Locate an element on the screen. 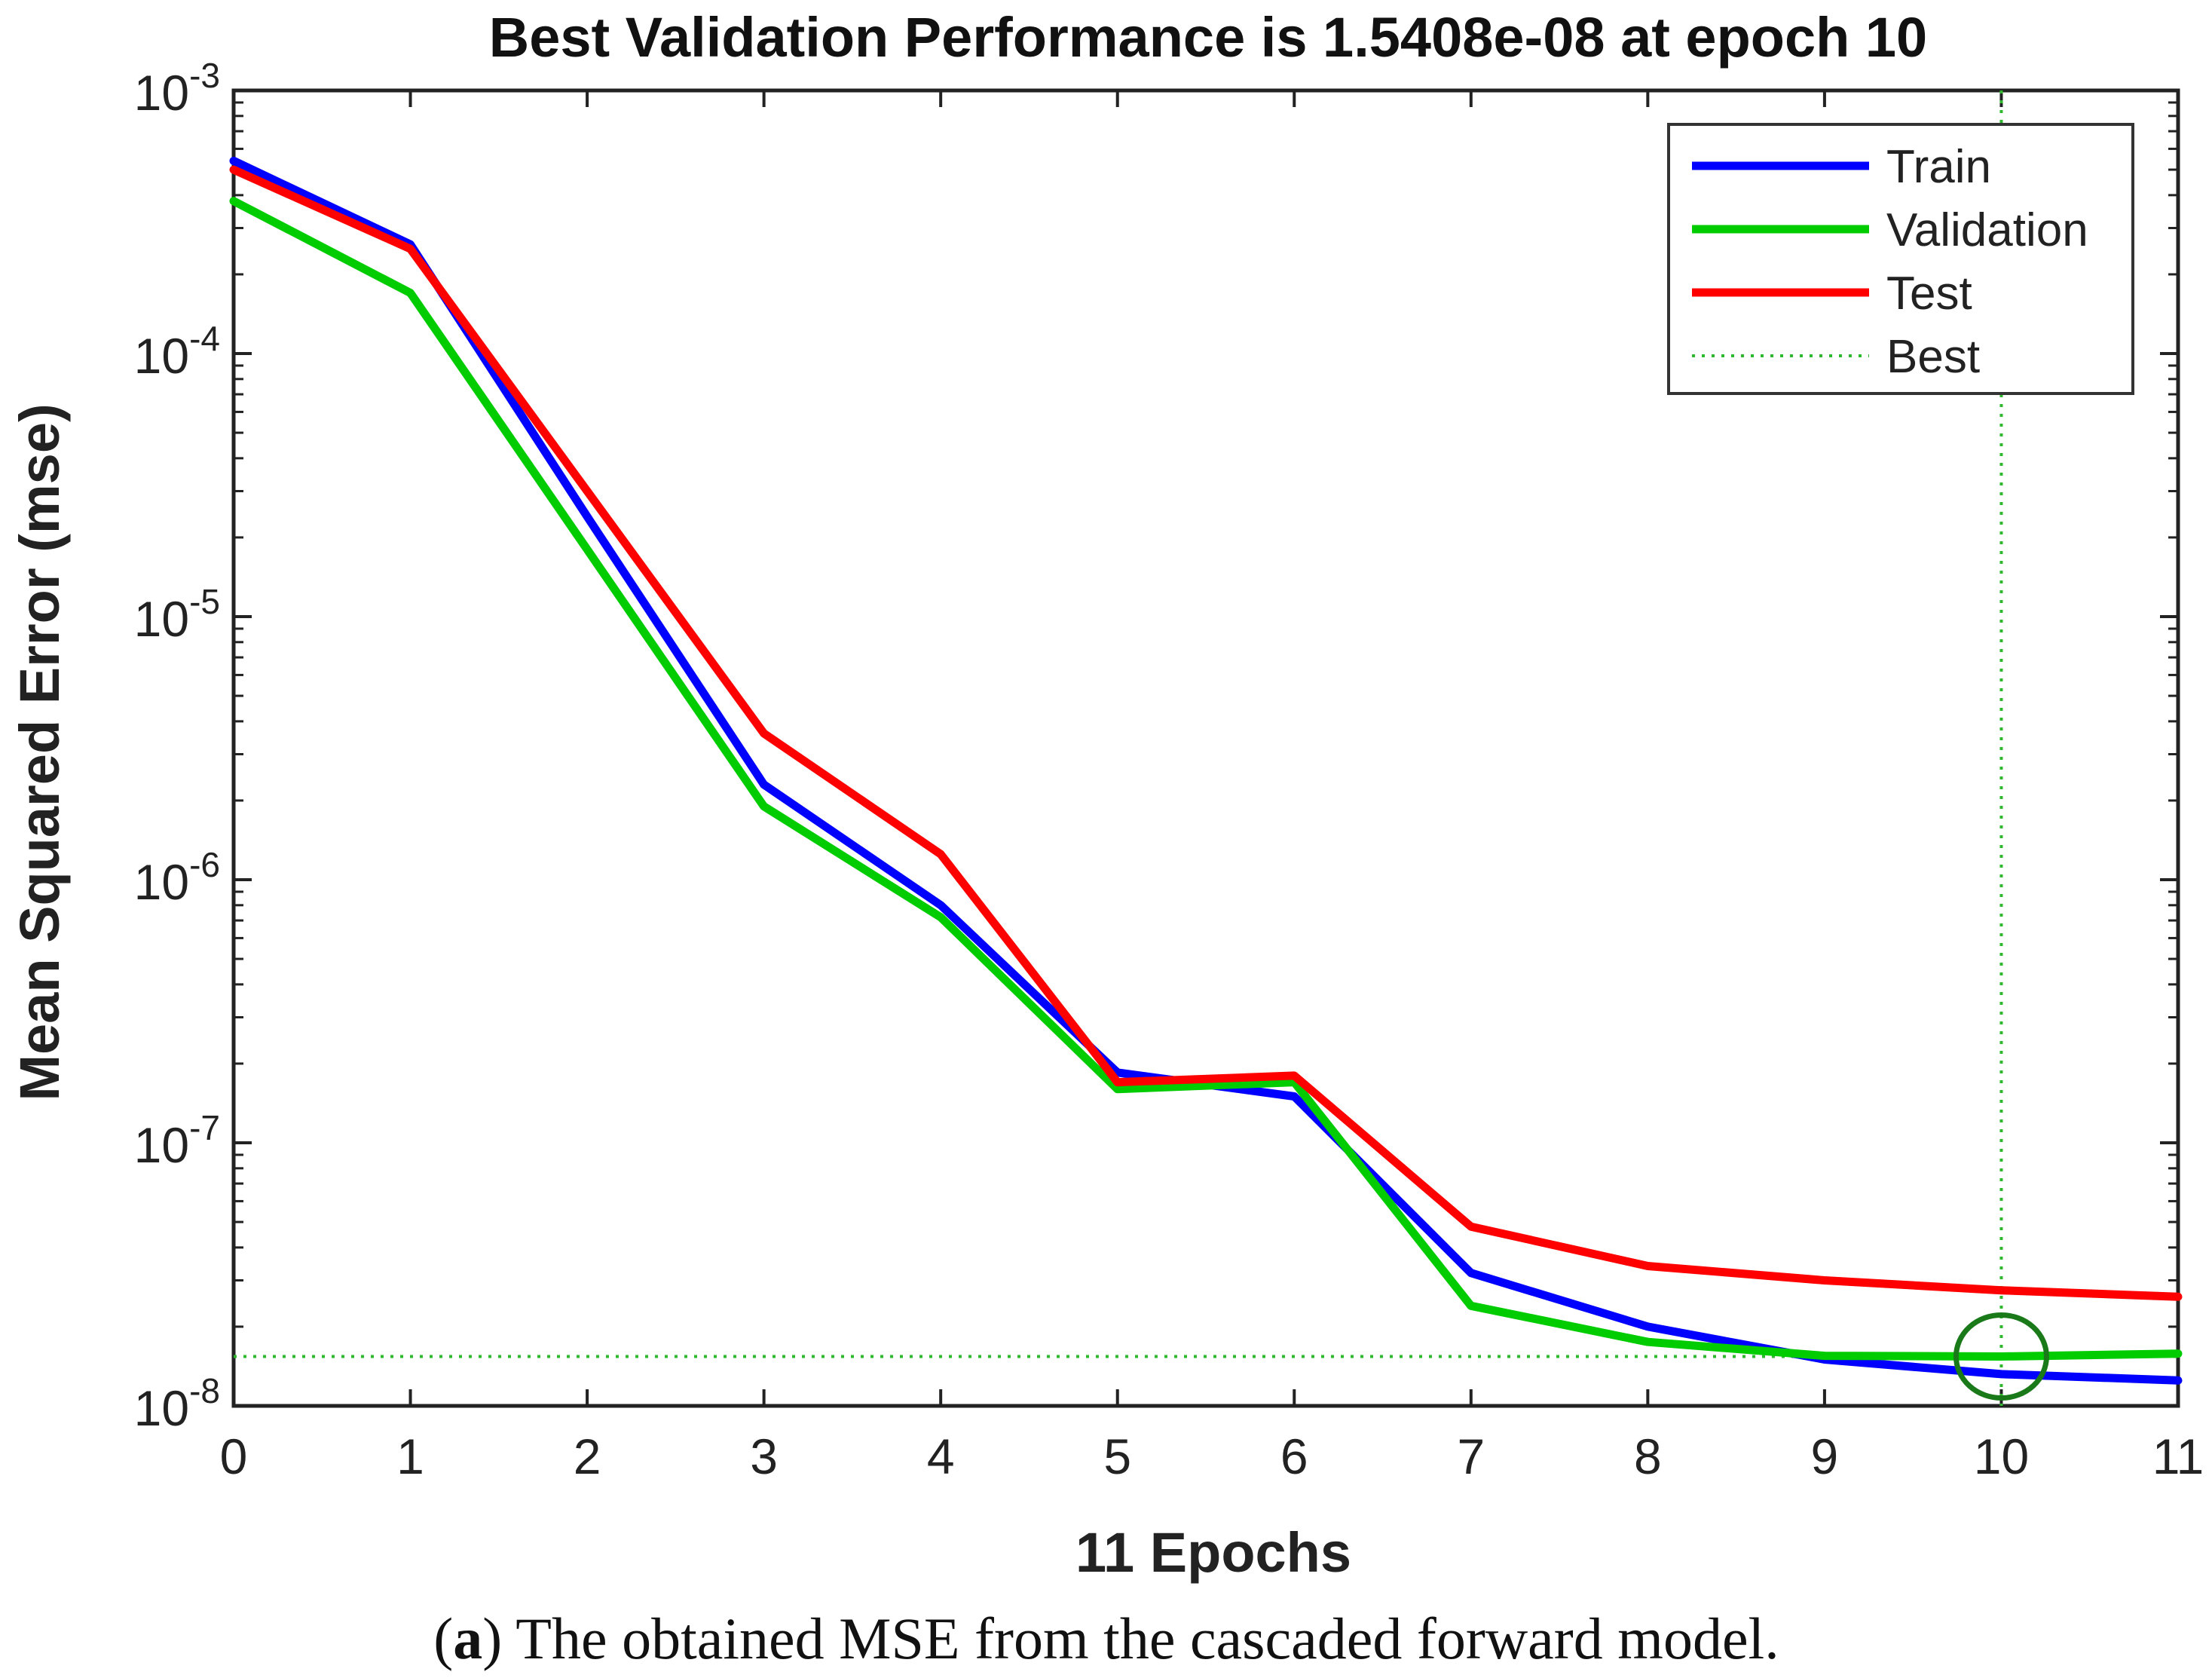  x-tick-label: 9 is located at coordinates (1825, 1456).